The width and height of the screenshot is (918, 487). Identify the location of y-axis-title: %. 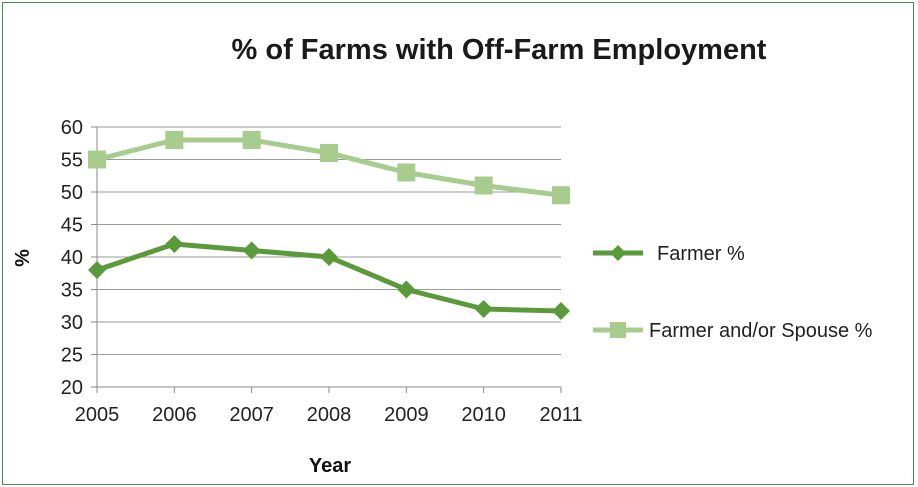
(23, 258).